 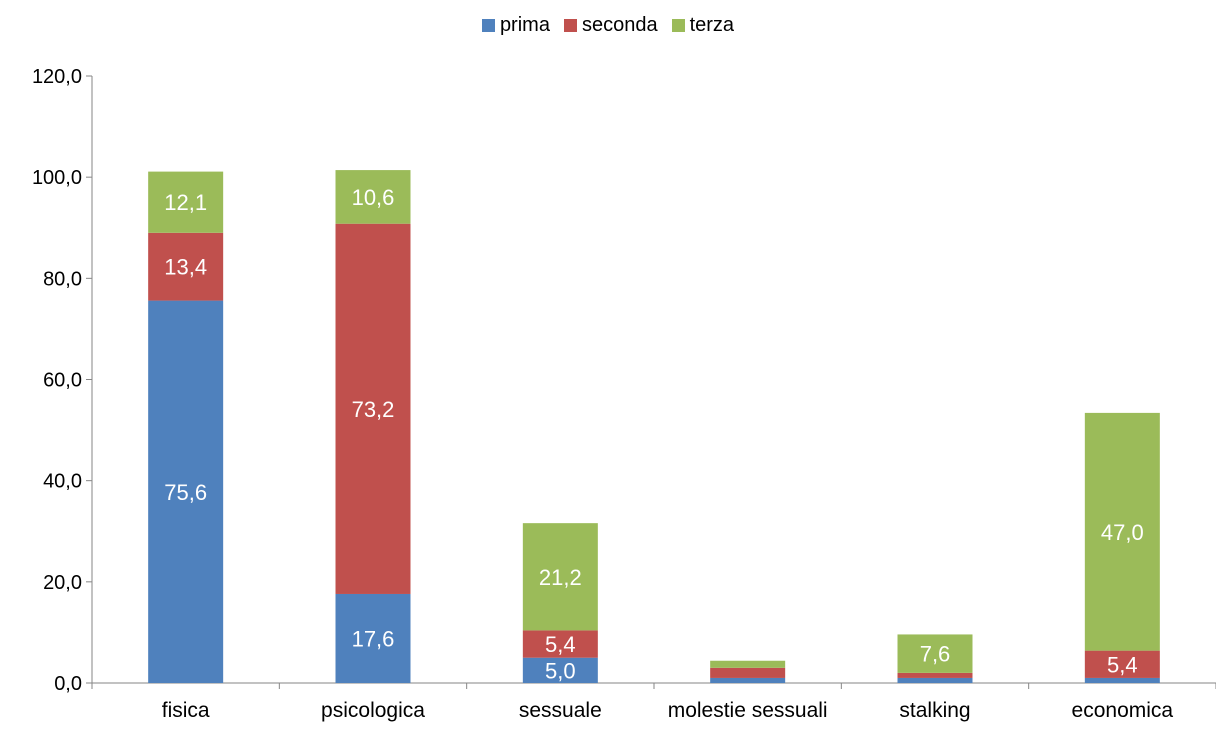 I want to click on legend-label: seconda, so click(x=619, y=25).